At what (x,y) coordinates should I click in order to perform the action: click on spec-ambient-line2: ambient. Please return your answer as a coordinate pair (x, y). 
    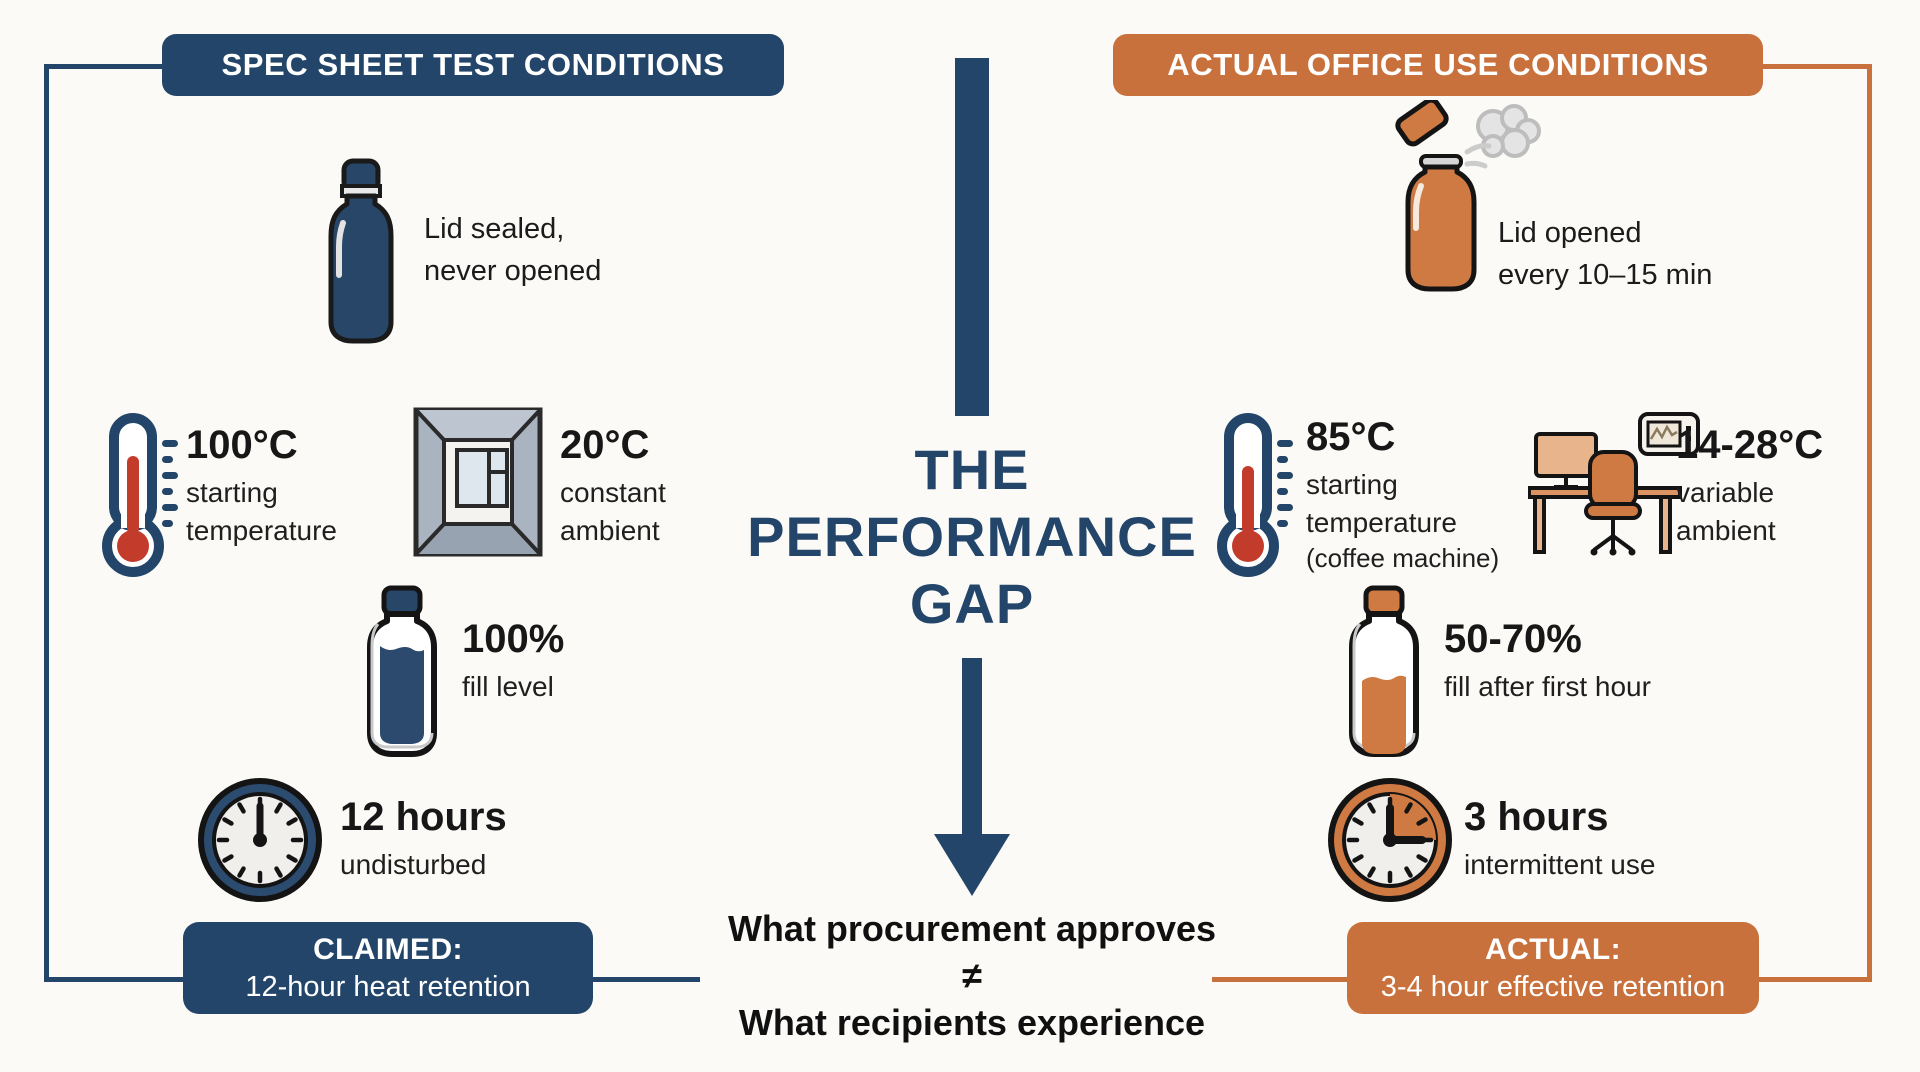
    Looking at the image, I should click on (610, 530).